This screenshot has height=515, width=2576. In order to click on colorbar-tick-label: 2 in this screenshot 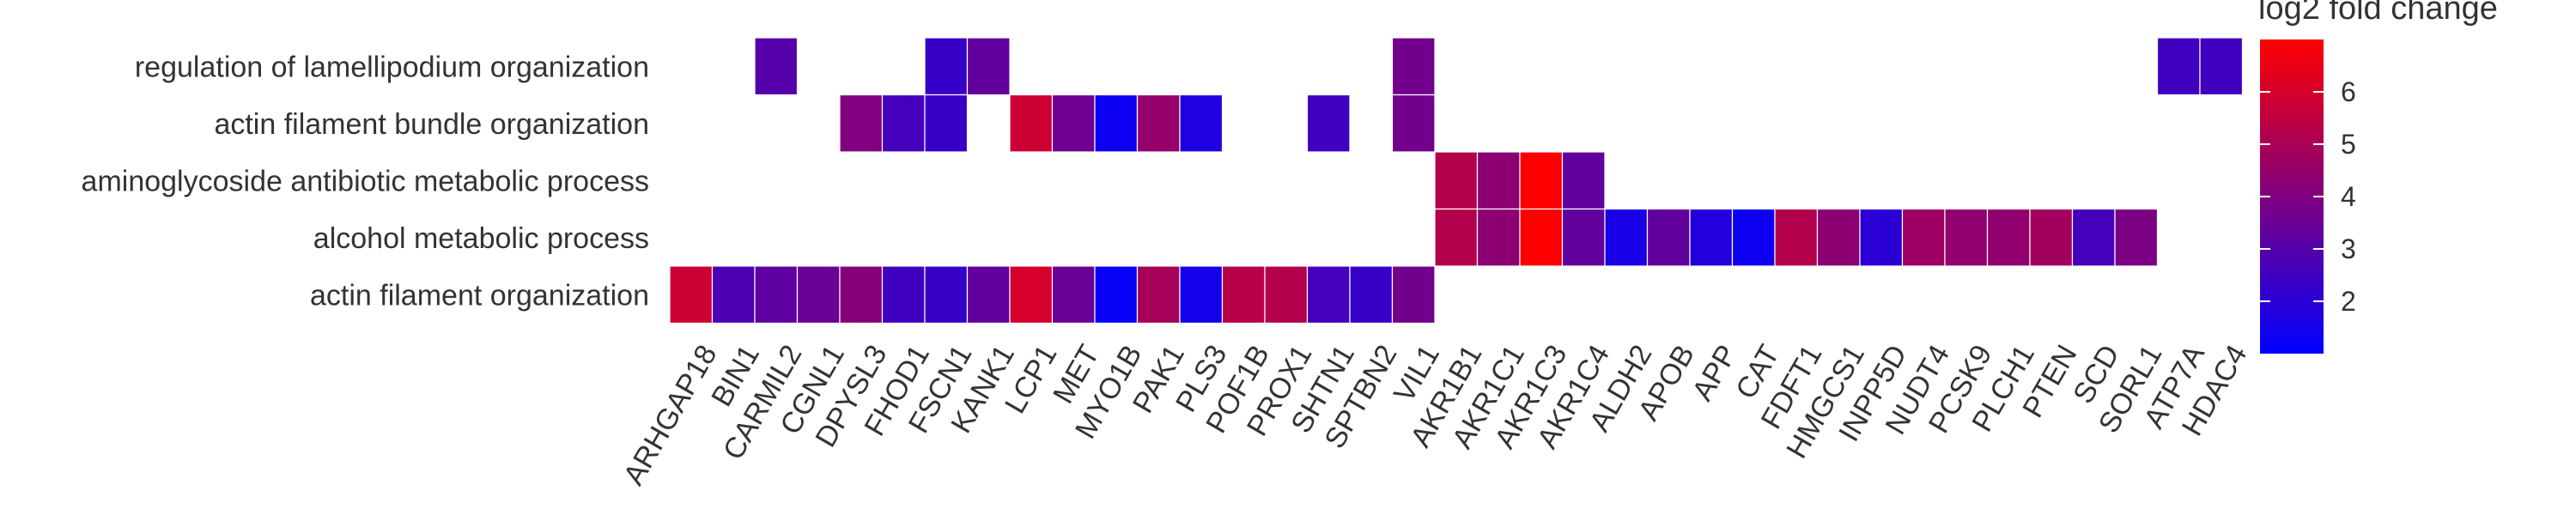, I will do `click(2348, 301)`.